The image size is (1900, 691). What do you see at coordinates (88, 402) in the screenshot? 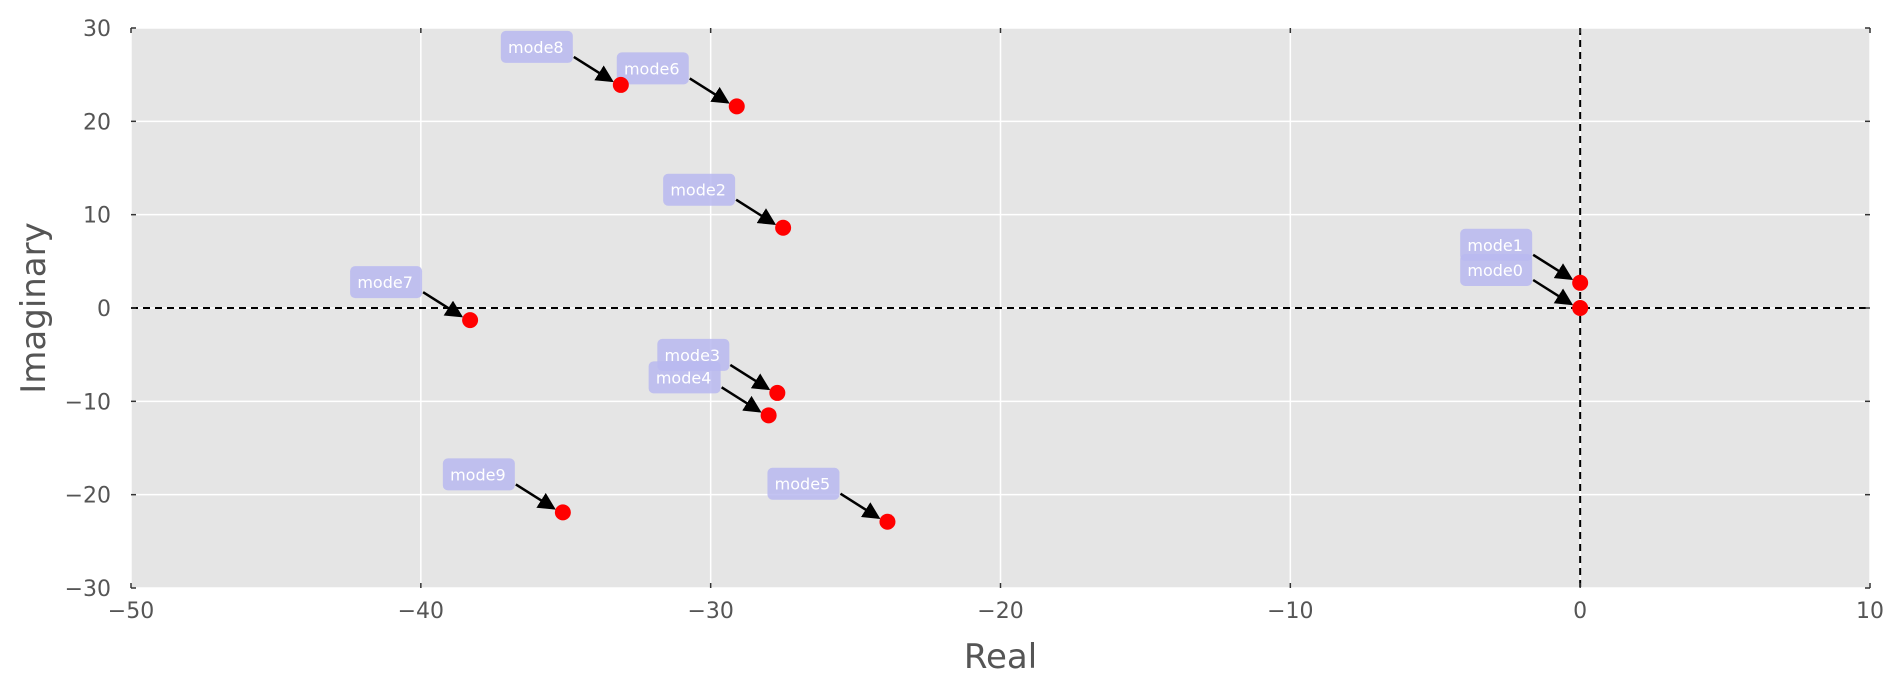
I see `y-tick-label: −10` at bounding box center [88, 402].